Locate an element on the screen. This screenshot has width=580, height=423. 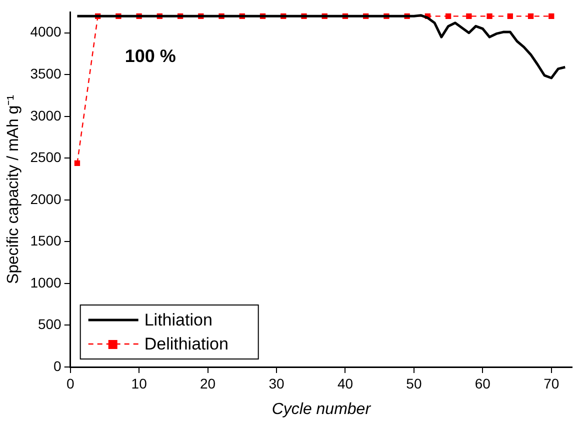
x-axis-title: Cycle number is located at coordinates (322, 409).